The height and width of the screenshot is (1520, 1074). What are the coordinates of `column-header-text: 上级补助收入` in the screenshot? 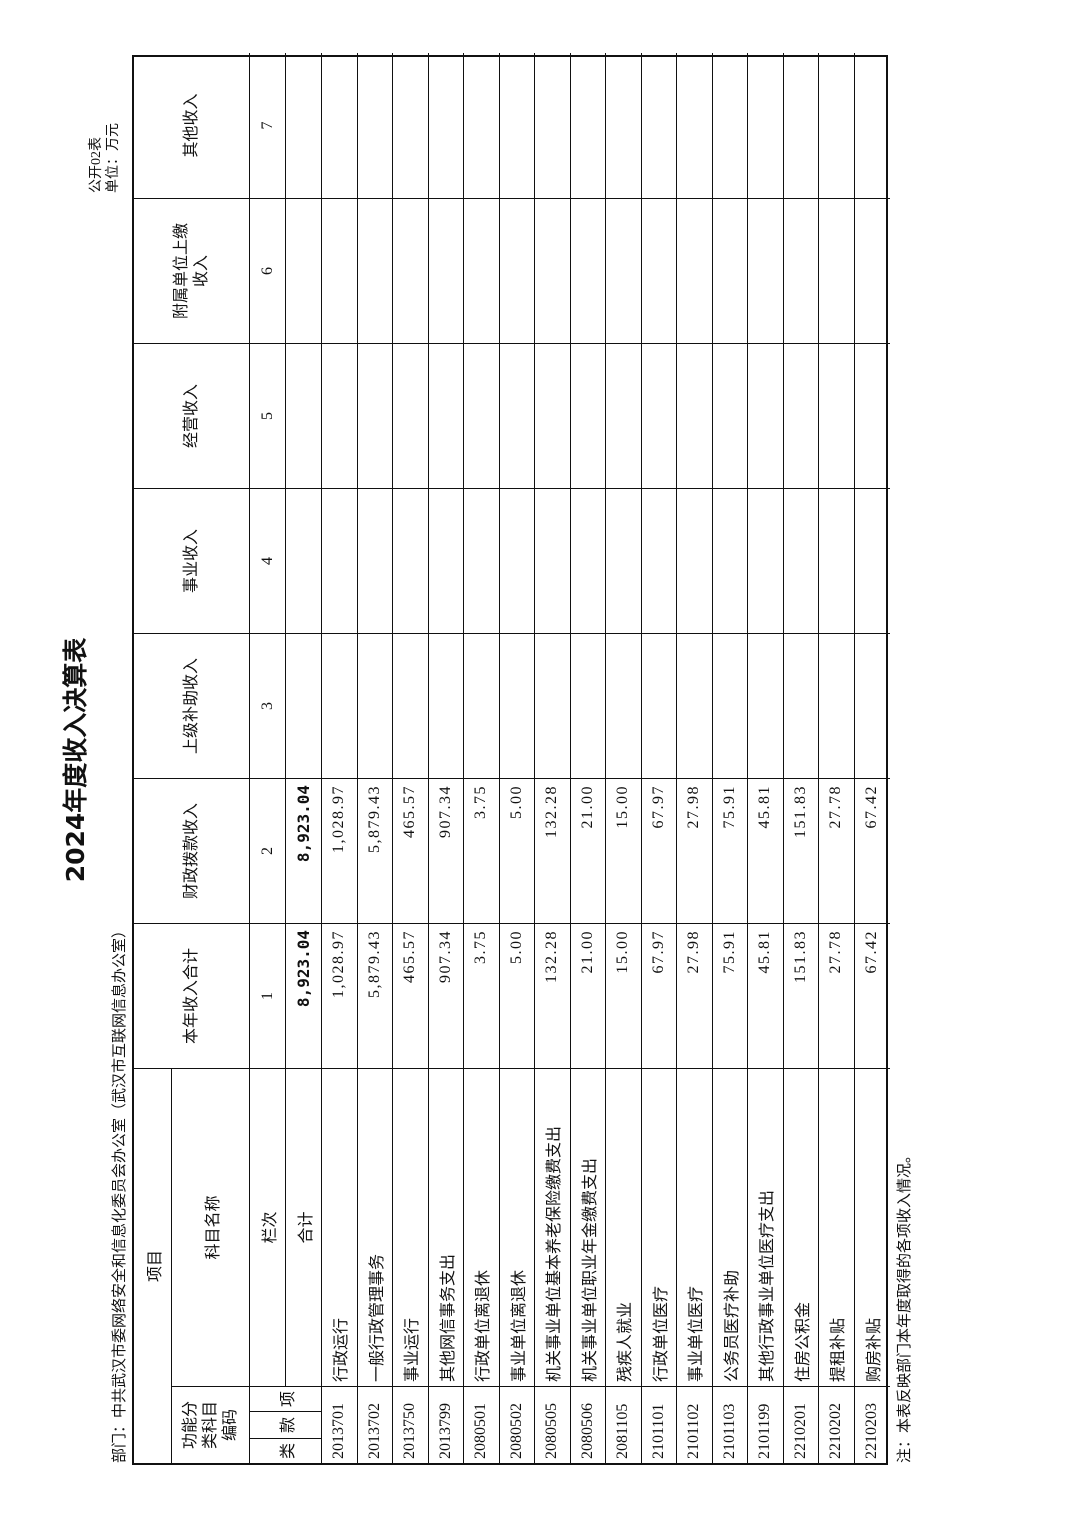 It's located at (191, 706).